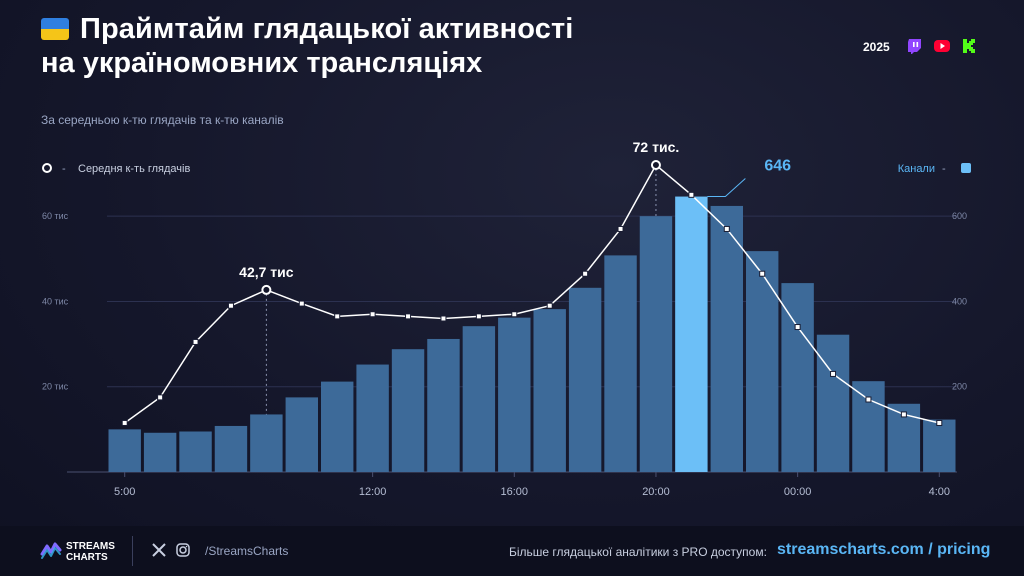 This screenshot has height=576, width=1024. Describe the element at coordinates (51, 550) in the screenshot. I see `streamscharts-logo-icon` at that location.